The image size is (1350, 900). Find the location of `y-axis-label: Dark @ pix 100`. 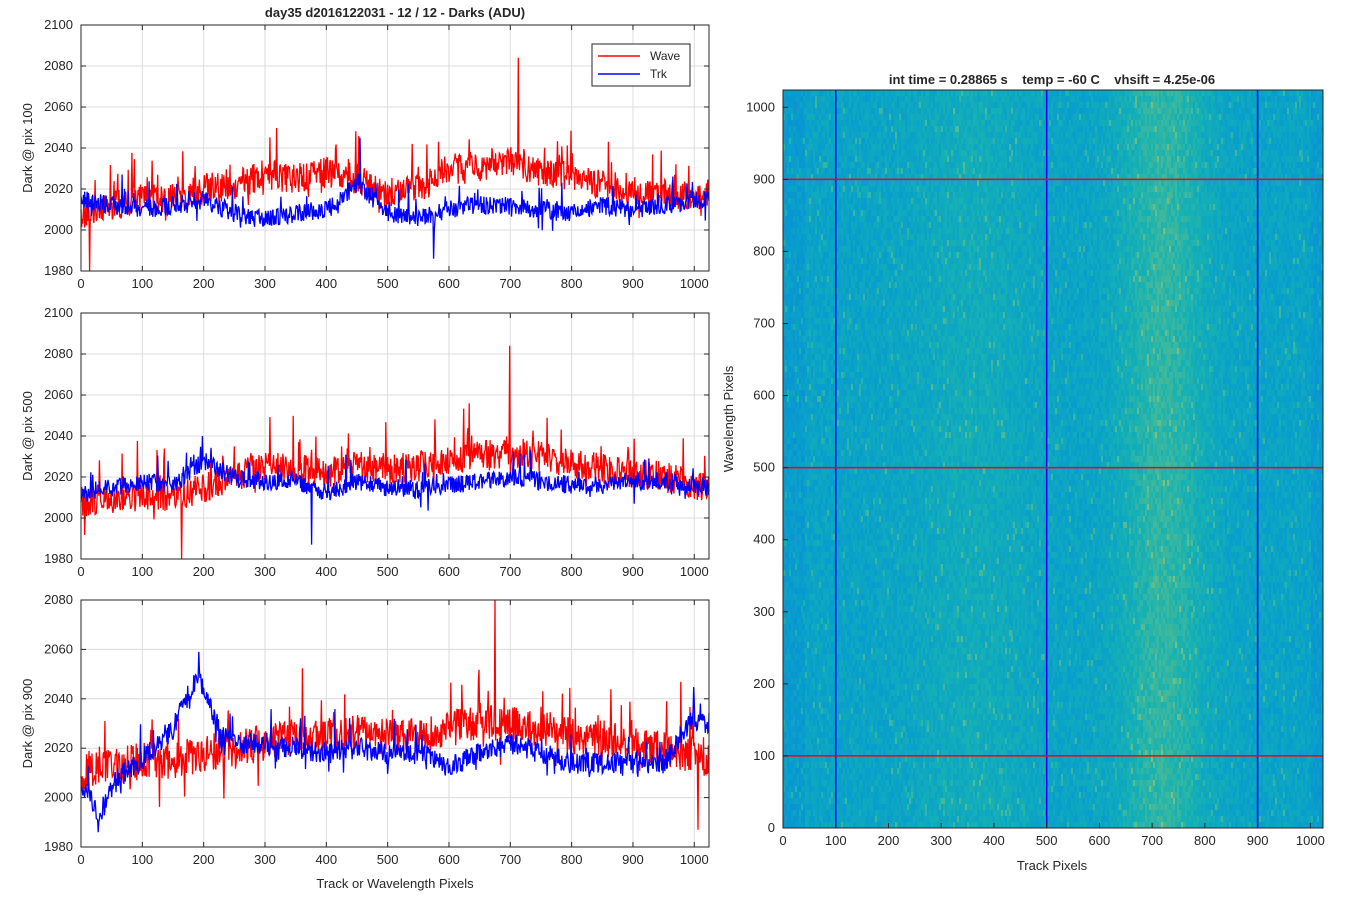

y-axis-label: Dark @ pix 100 is located at coordinates (27, 148).